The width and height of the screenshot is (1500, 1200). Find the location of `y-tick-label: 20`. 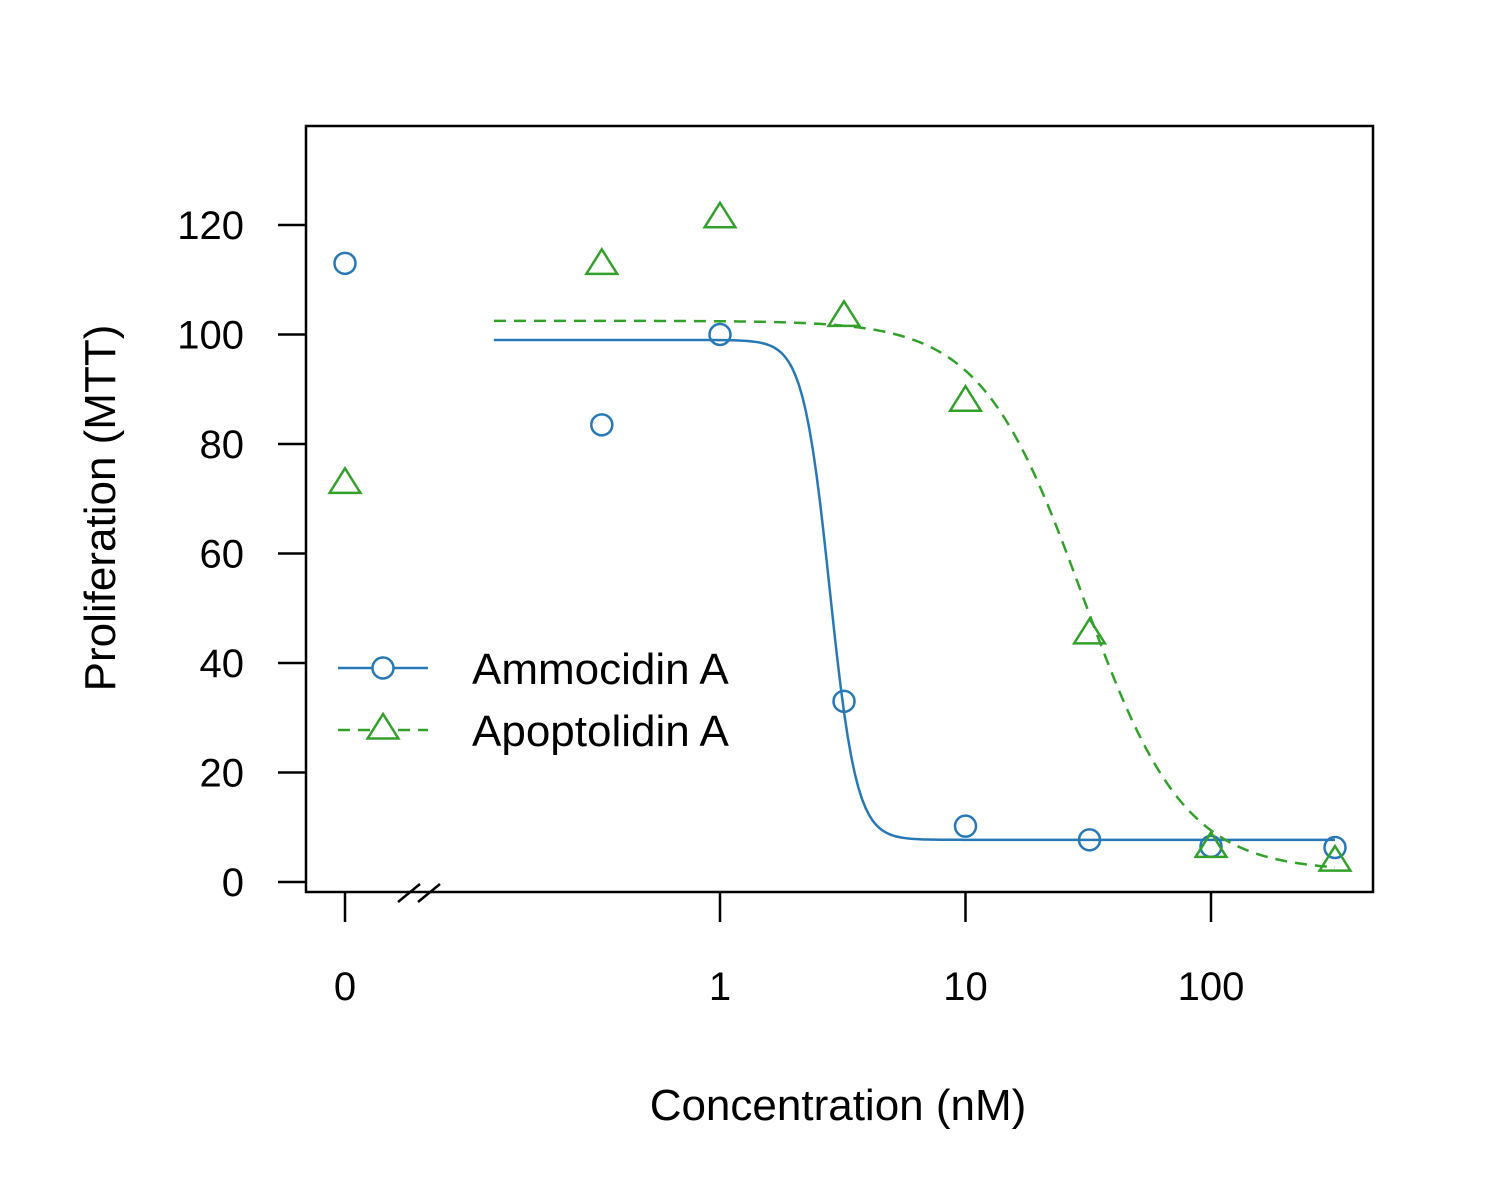

y-tick-label: 20 is located at coordinates (222, 774).